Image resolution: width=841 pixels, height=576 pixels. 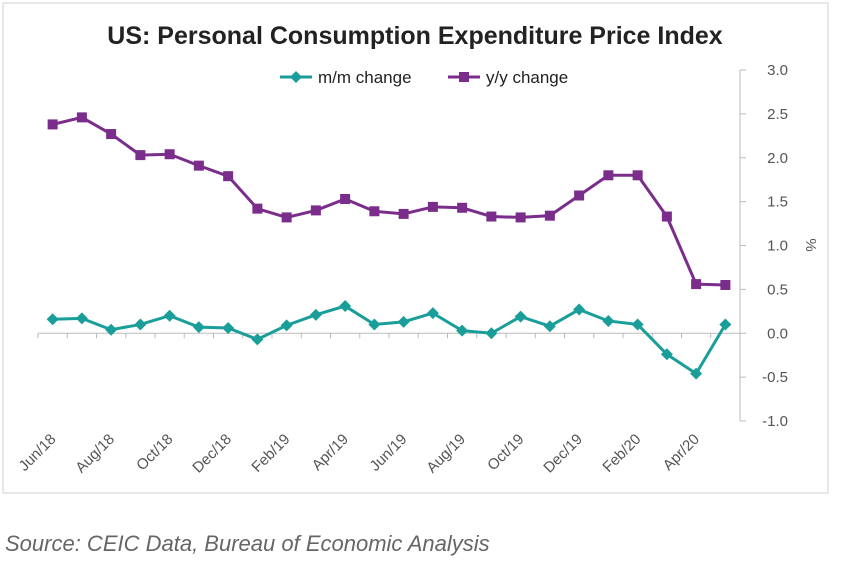 What do you see at coordinates (777, 202) in the screenshot?
I see `y-tick-label: 1.5` at bounding box center [777, 202].